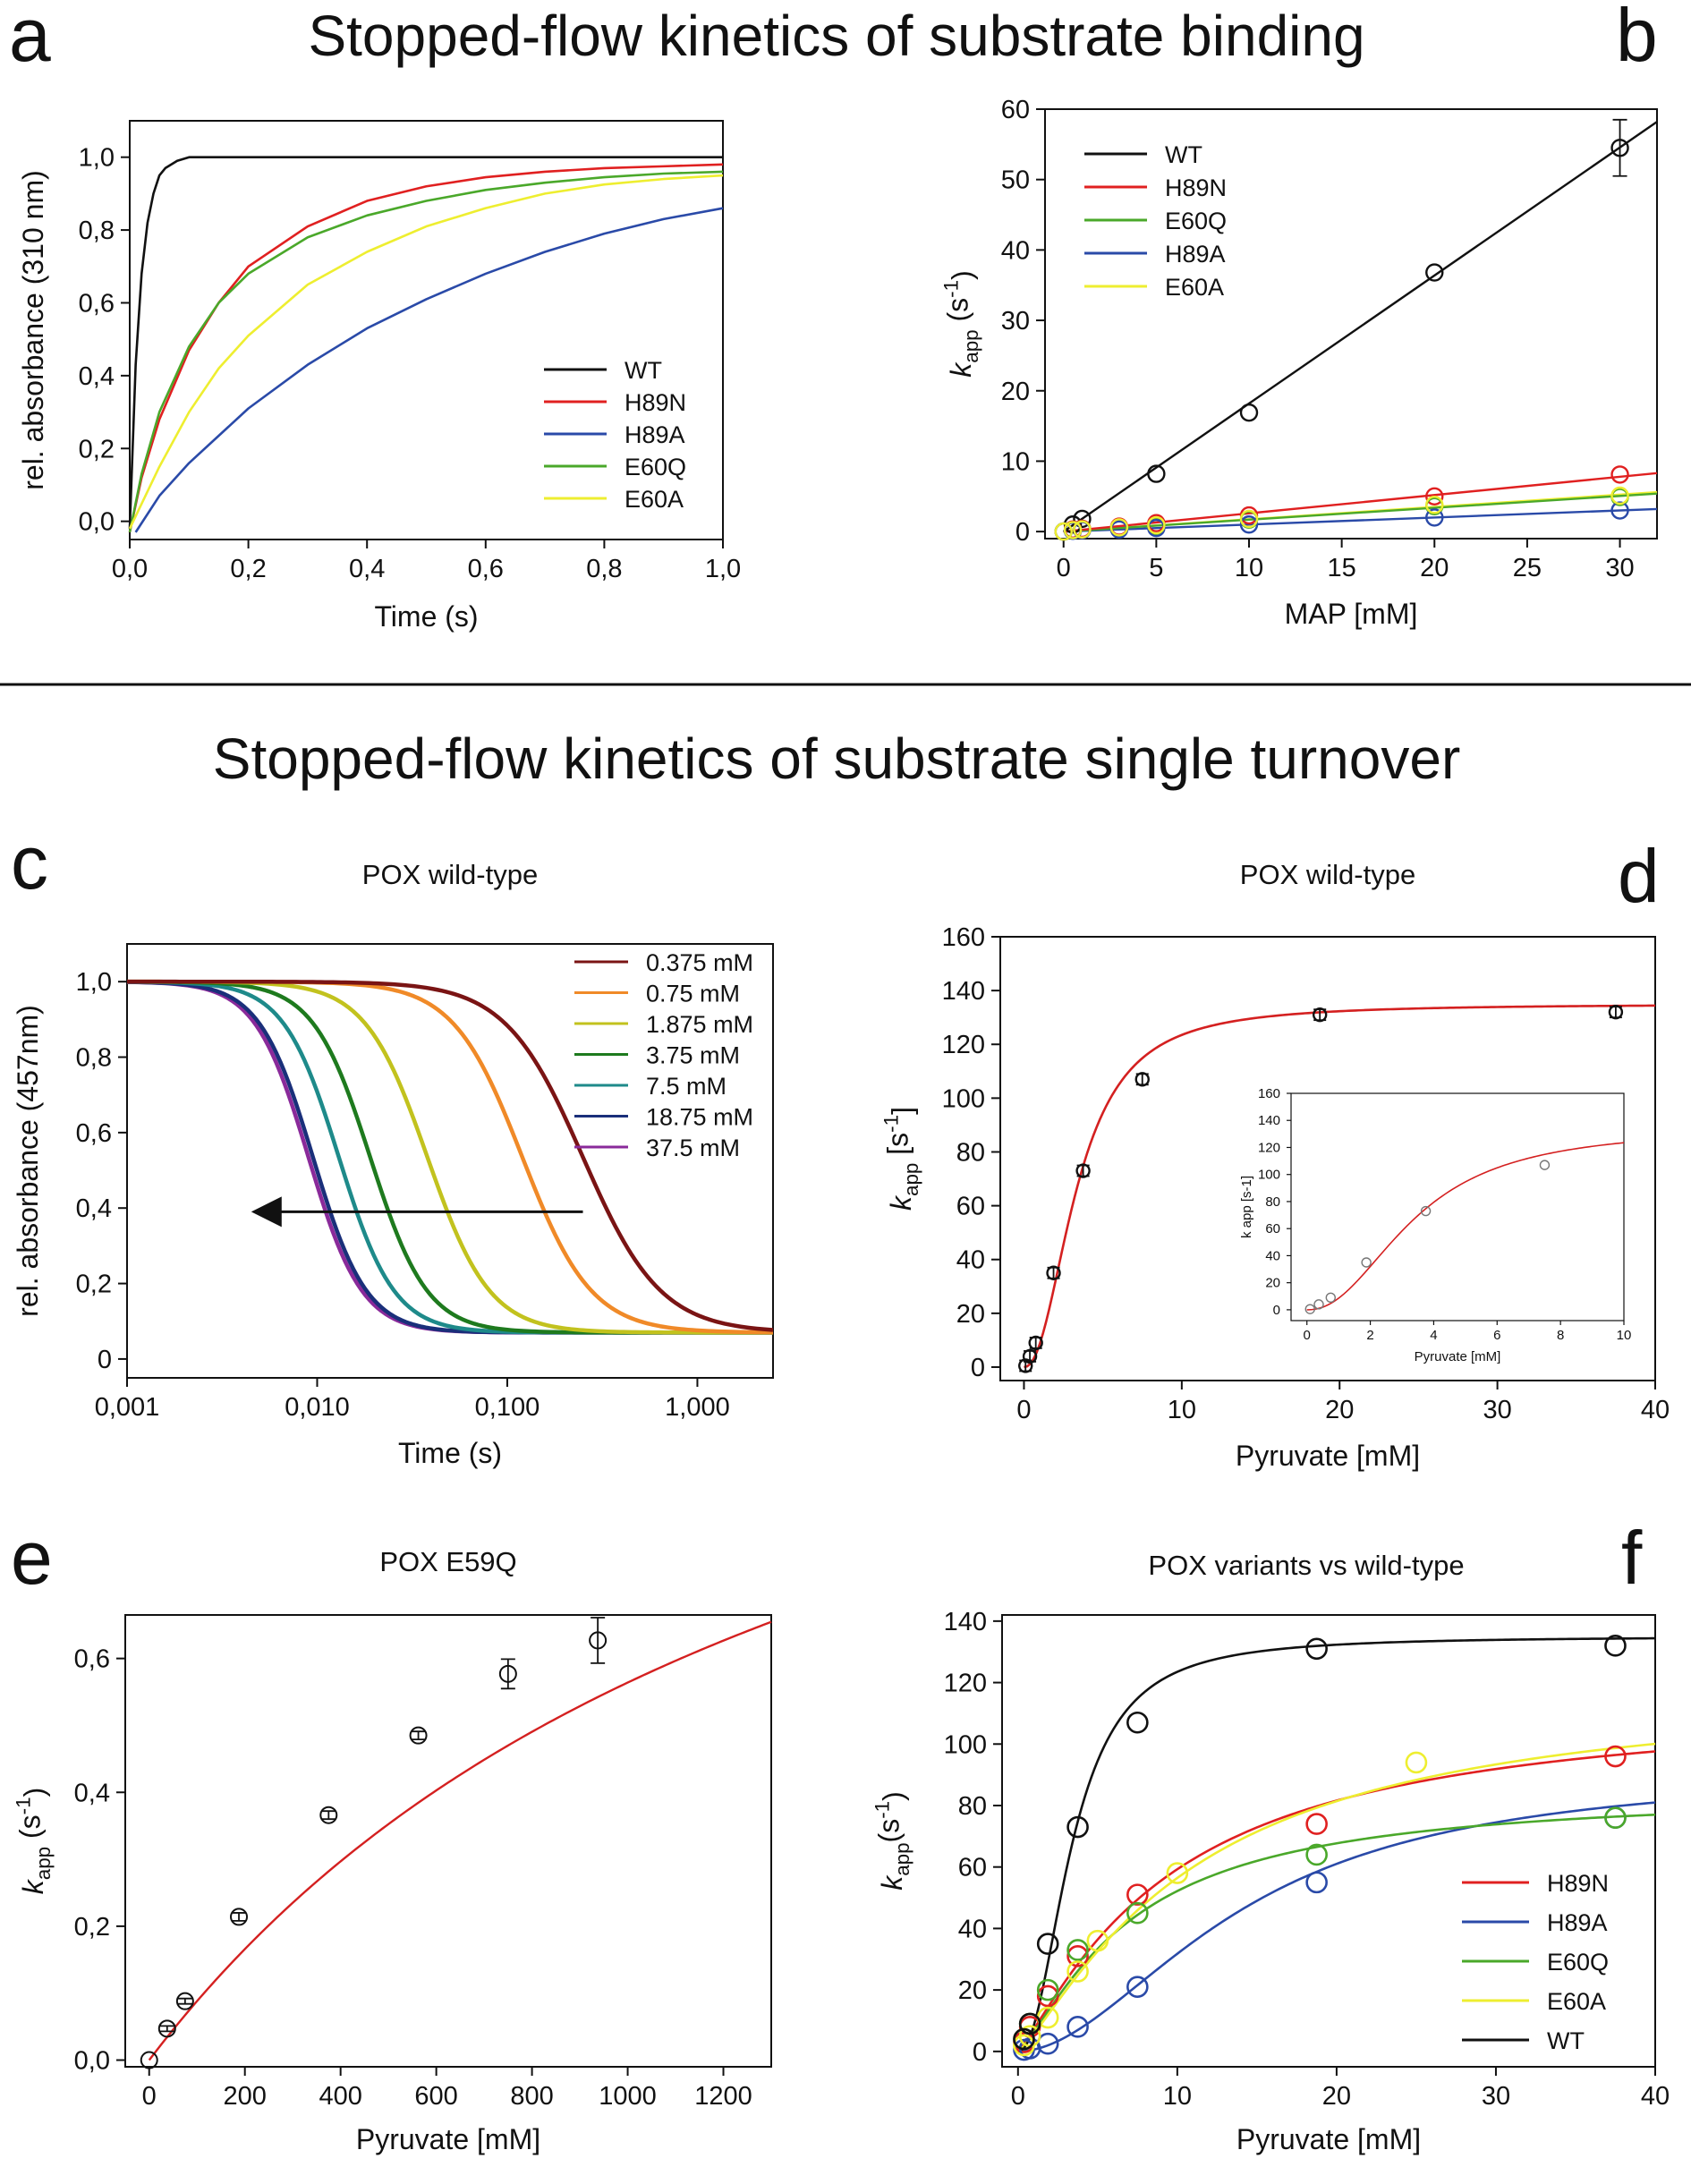 Image resolution: width=1691 pixels, height=2184 pixels. I want to click on x-tick-label: 200, so click(245, 2096).